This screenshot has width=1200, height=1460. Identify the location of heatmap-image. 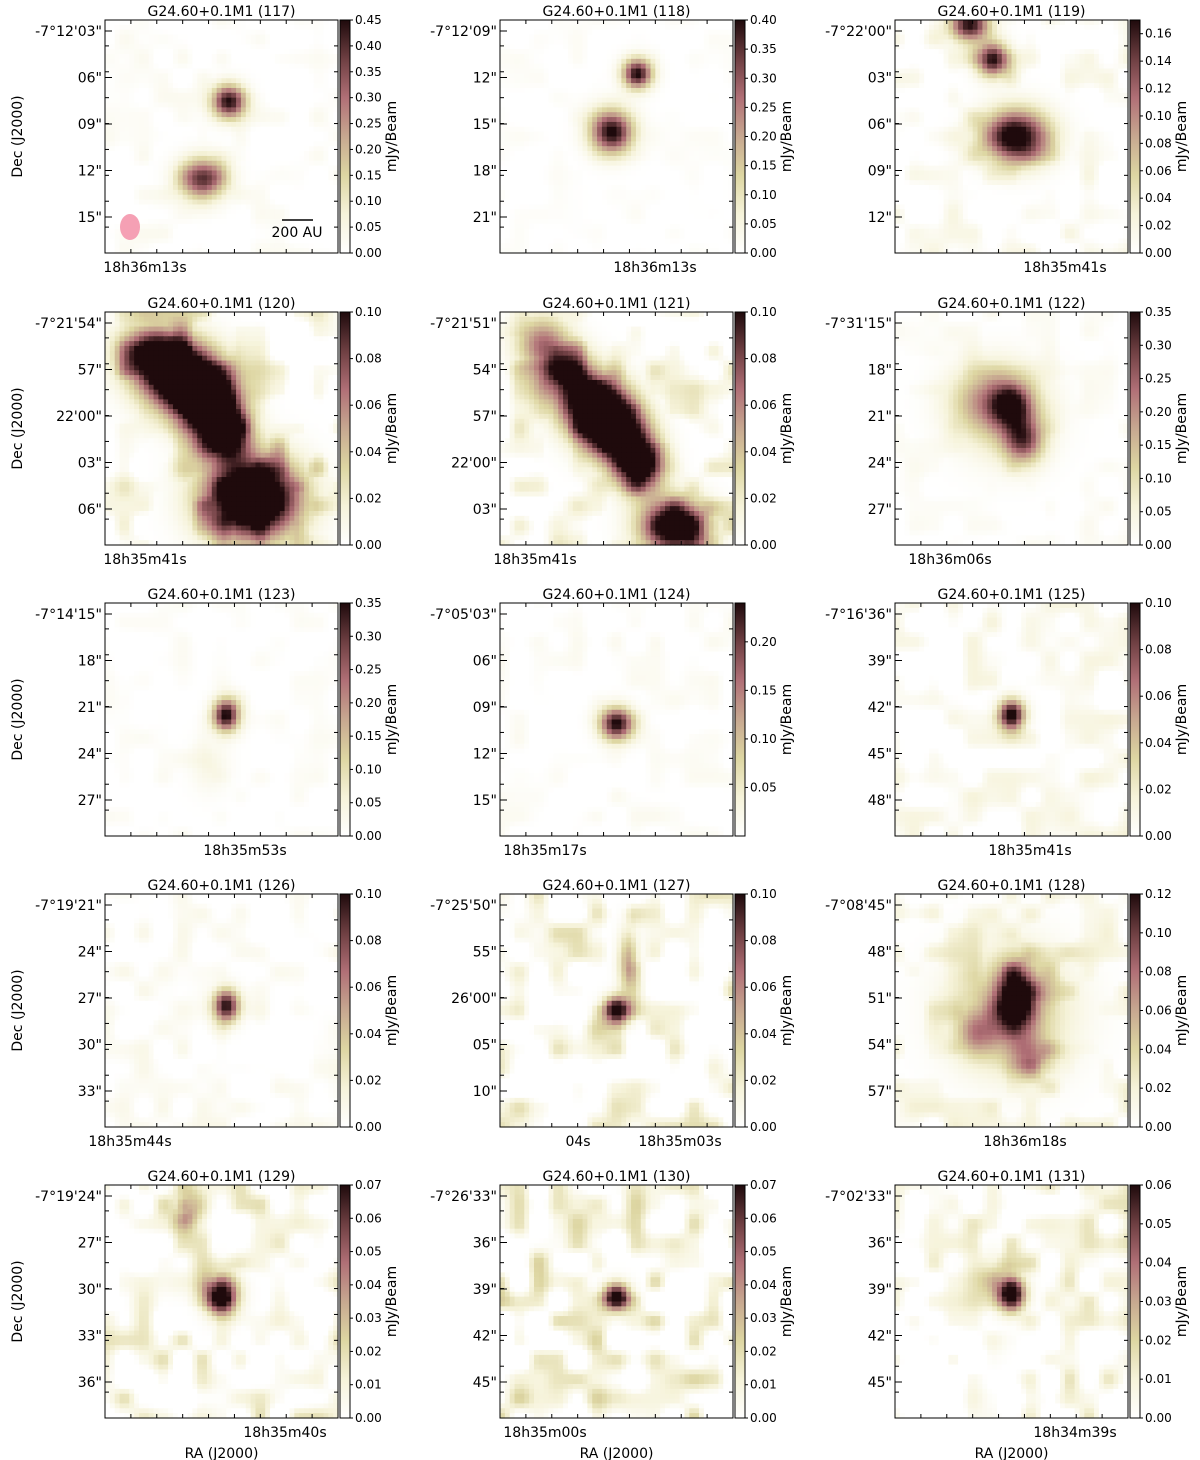
(222, 137).